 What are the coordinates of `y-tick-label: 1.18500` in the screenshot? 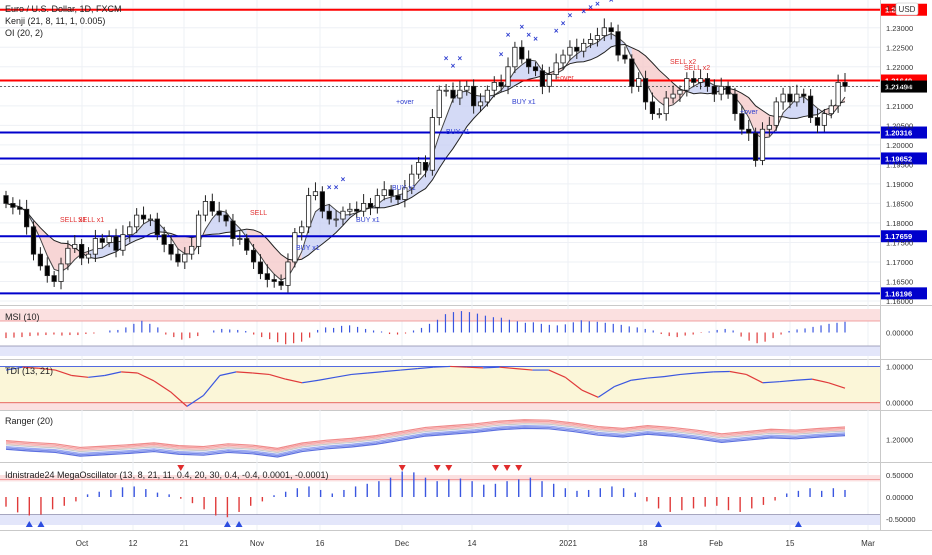 It's located at (899, 203).